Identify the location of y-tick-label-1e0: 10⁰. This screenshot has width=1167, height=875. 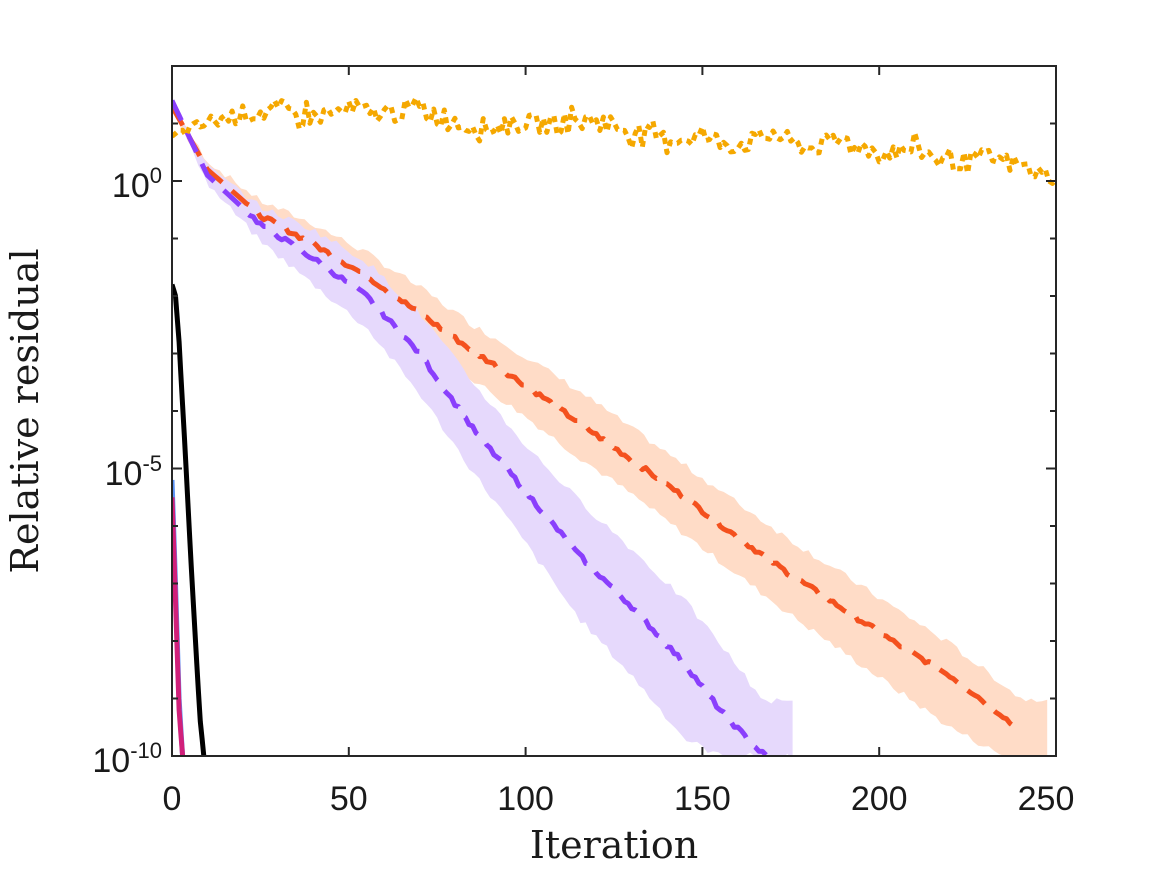
(137, 184).